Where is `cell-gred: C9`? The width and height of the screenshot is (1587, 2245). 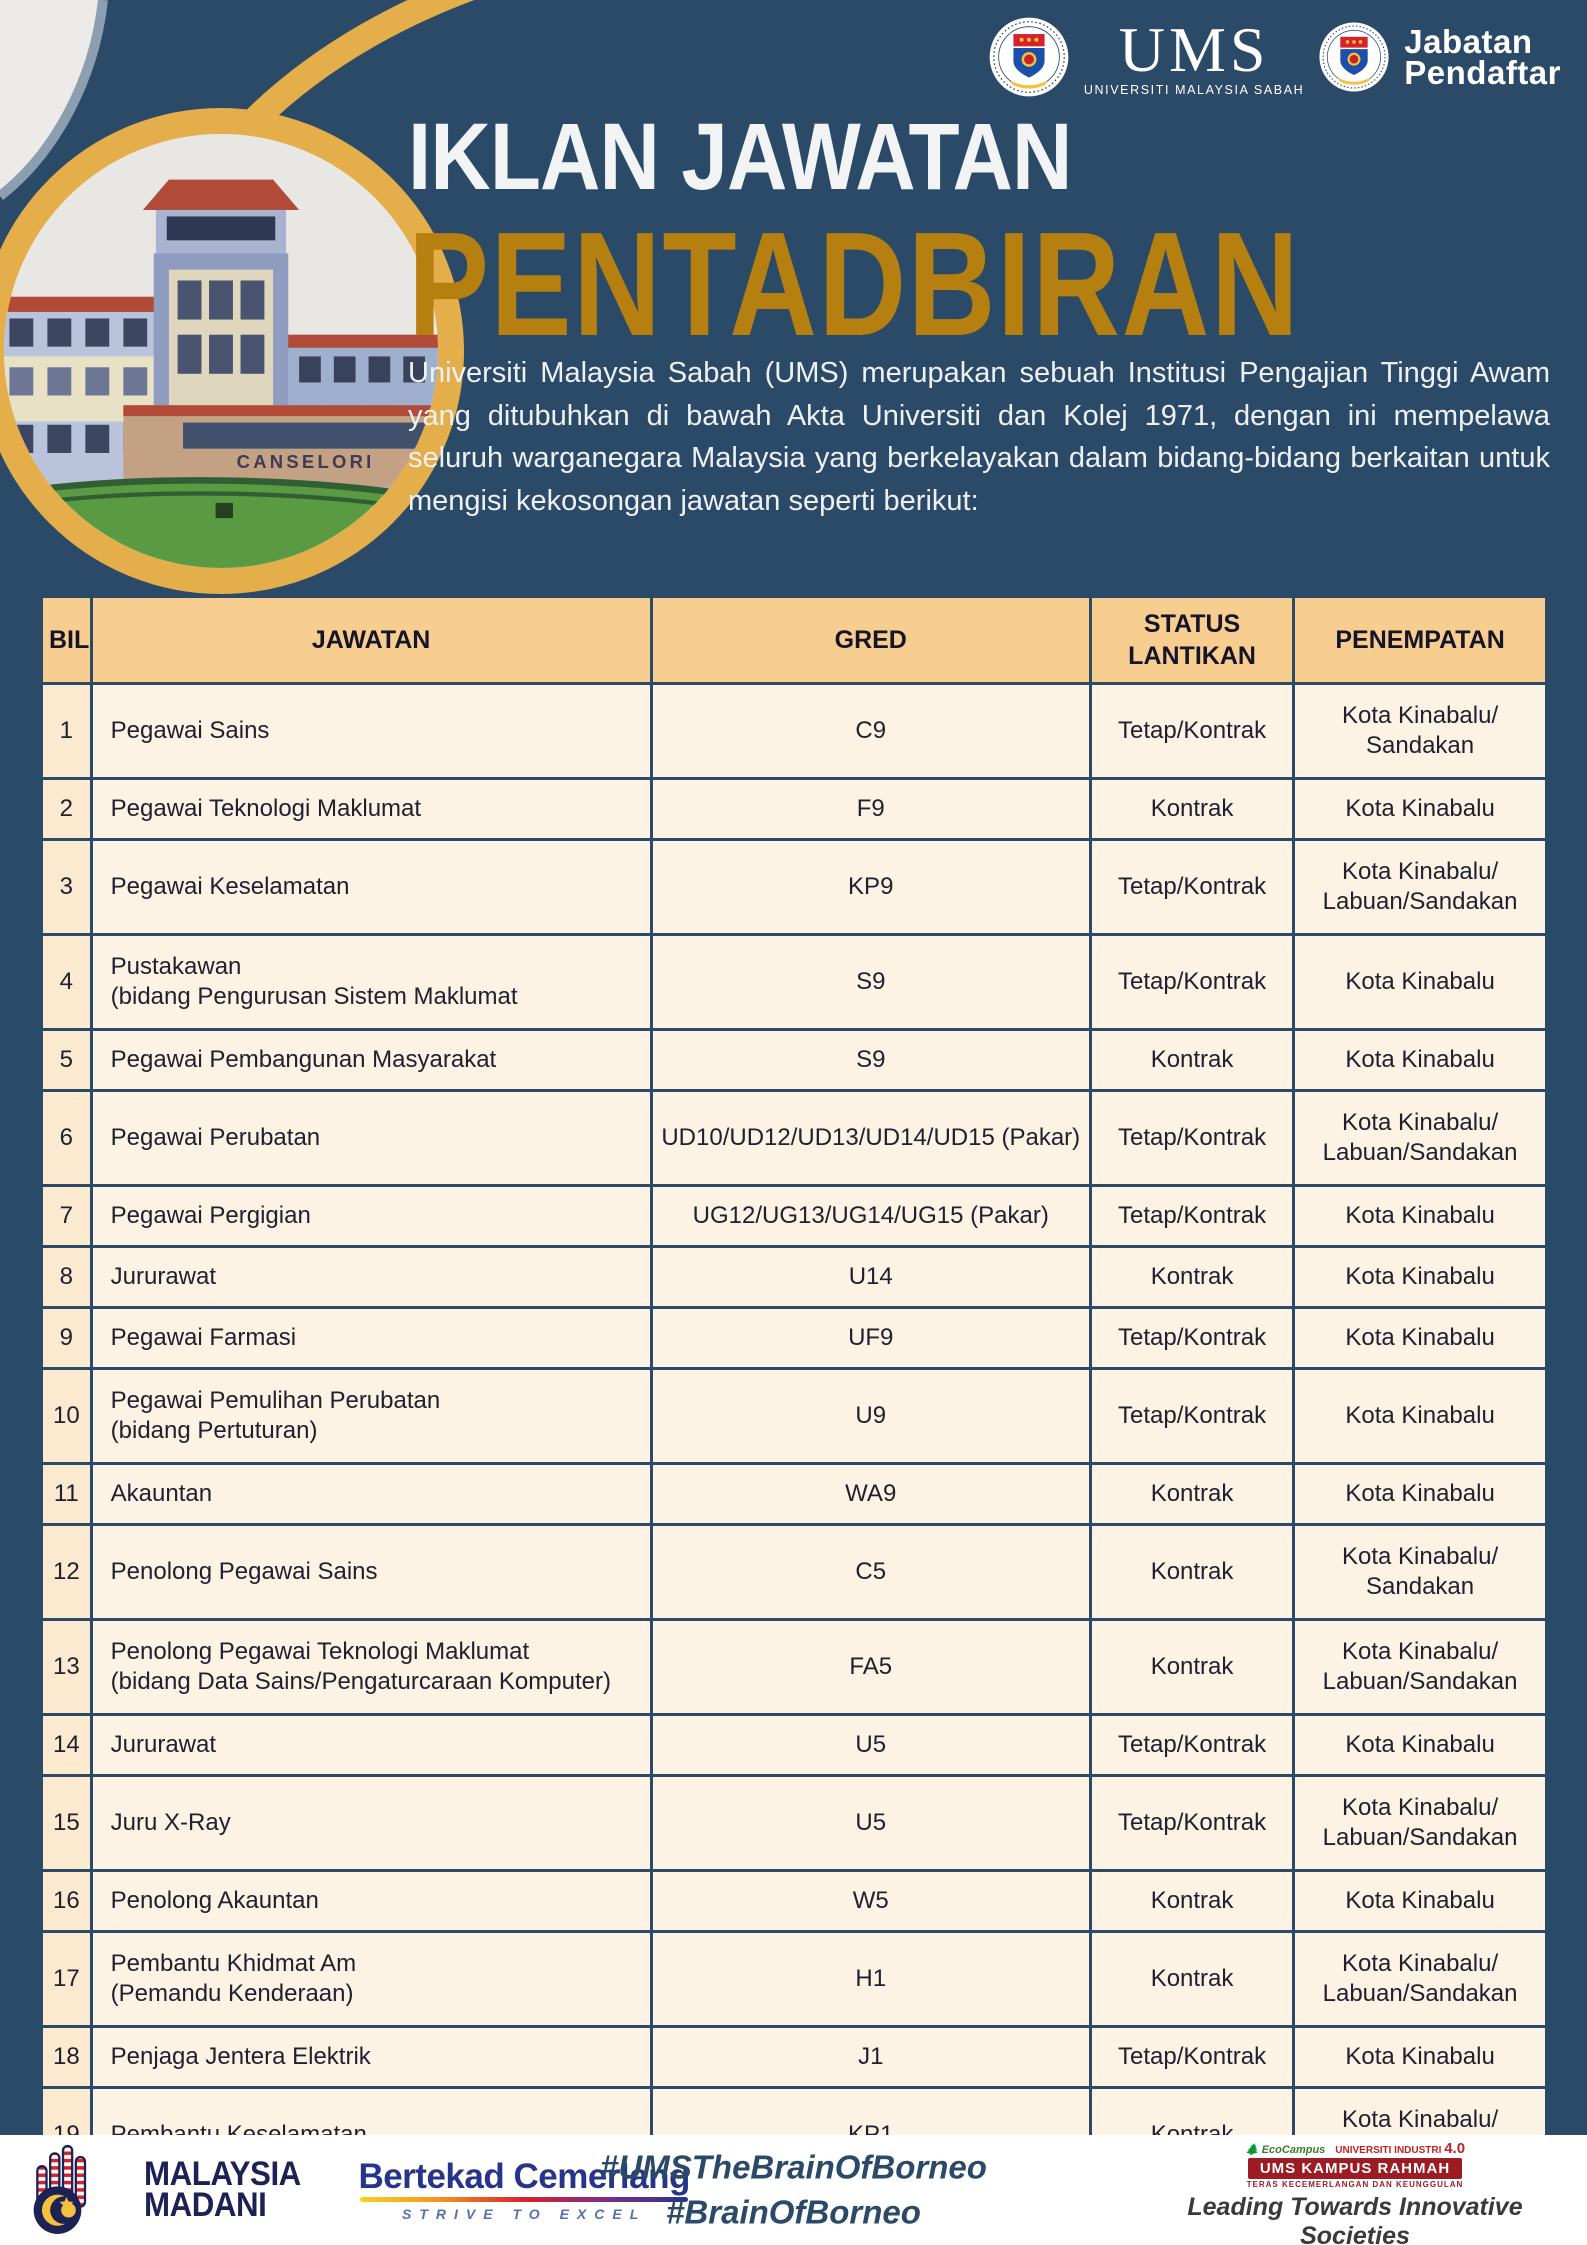
cell-gred: C9 is located at coordinates (870, 731).